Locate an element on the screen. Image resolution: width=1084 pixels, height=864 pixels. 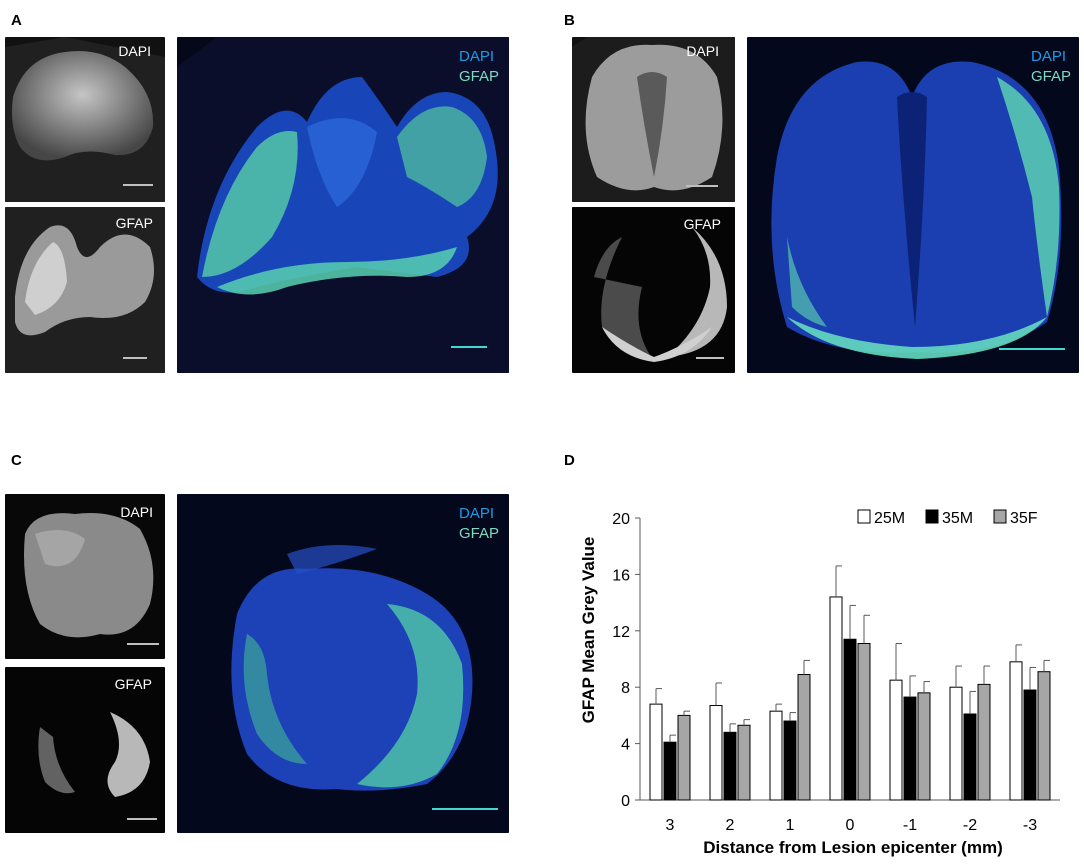
panel-letter-b: B is located at coordinates (569, 20).